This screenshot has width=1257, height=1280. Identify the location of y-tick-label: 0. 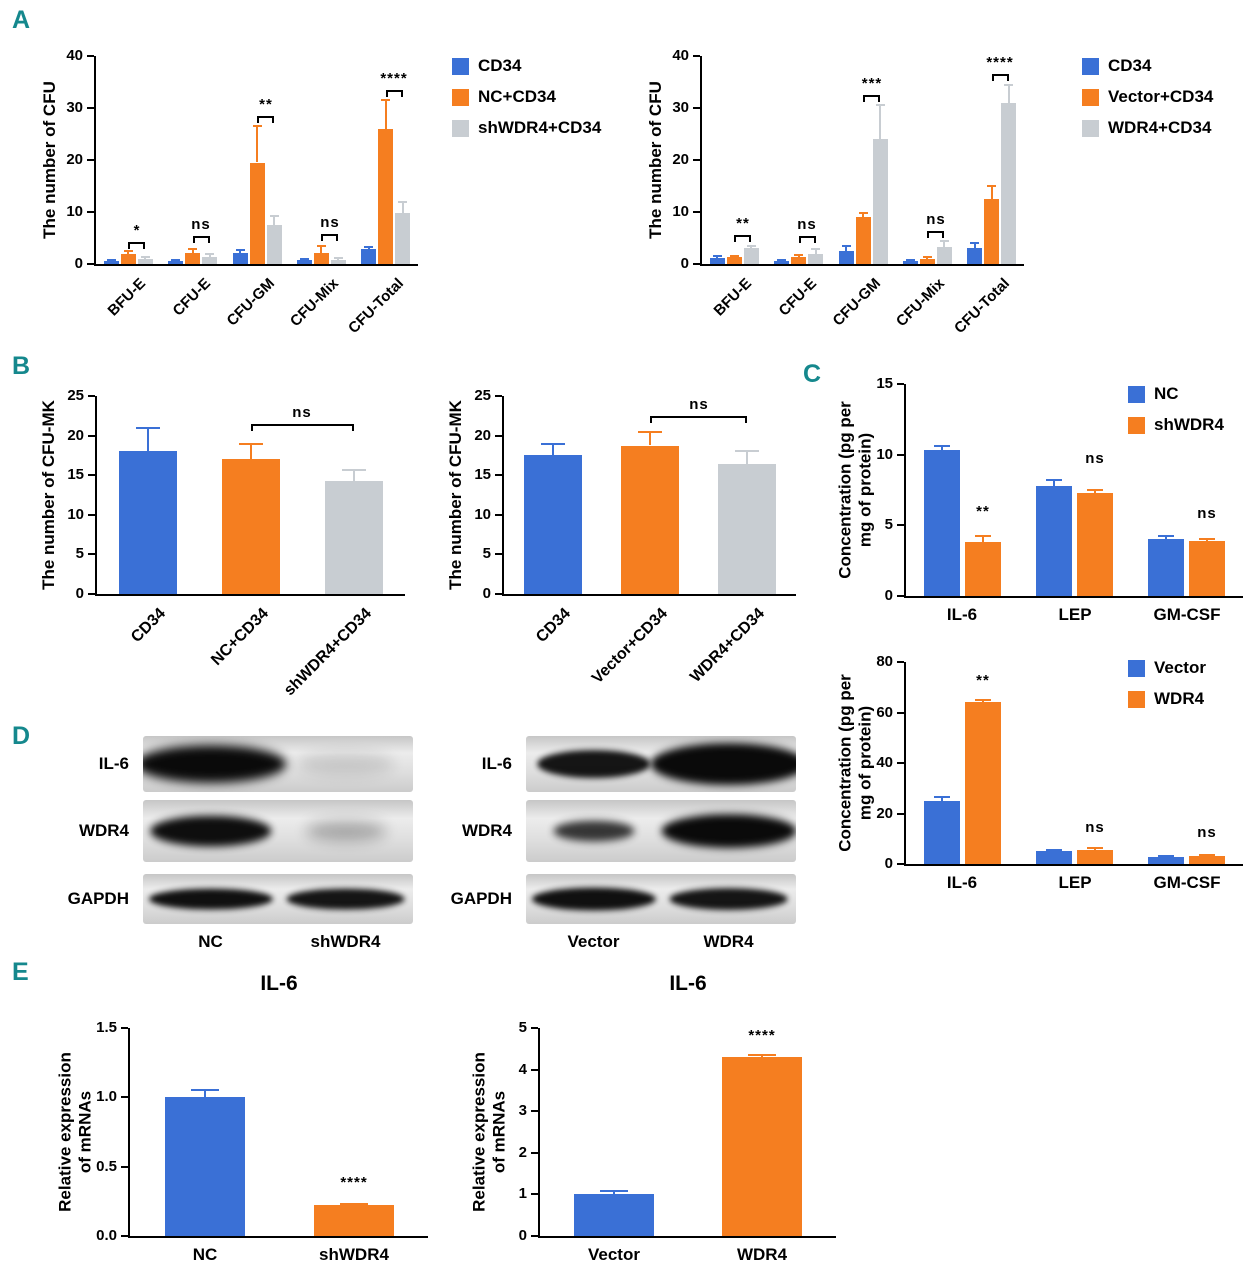
(79, 593).